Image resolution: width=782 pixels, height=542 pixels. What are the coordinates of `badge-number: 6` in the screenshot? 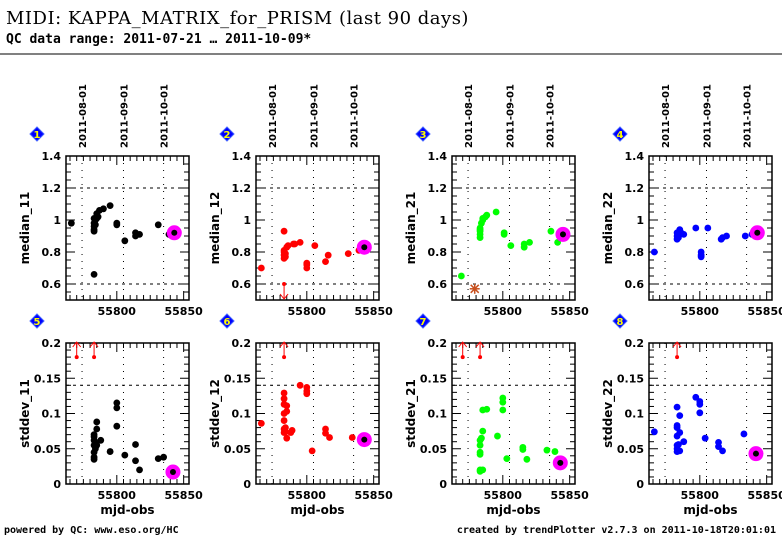 It's located at (227, 322).